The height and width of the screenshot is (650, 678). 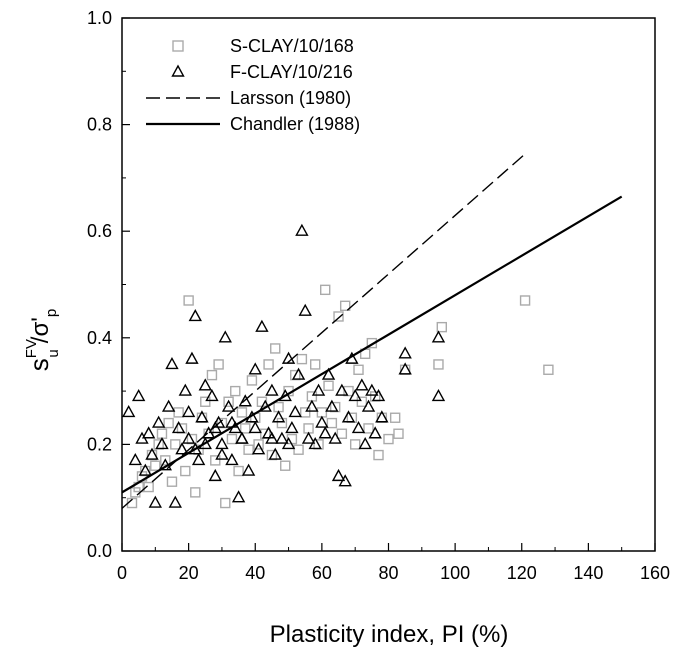 What do you see at coordinates (655, 573) in the screenshot?
I see `x-tick-label: 160` at bounding box center [655, 573].